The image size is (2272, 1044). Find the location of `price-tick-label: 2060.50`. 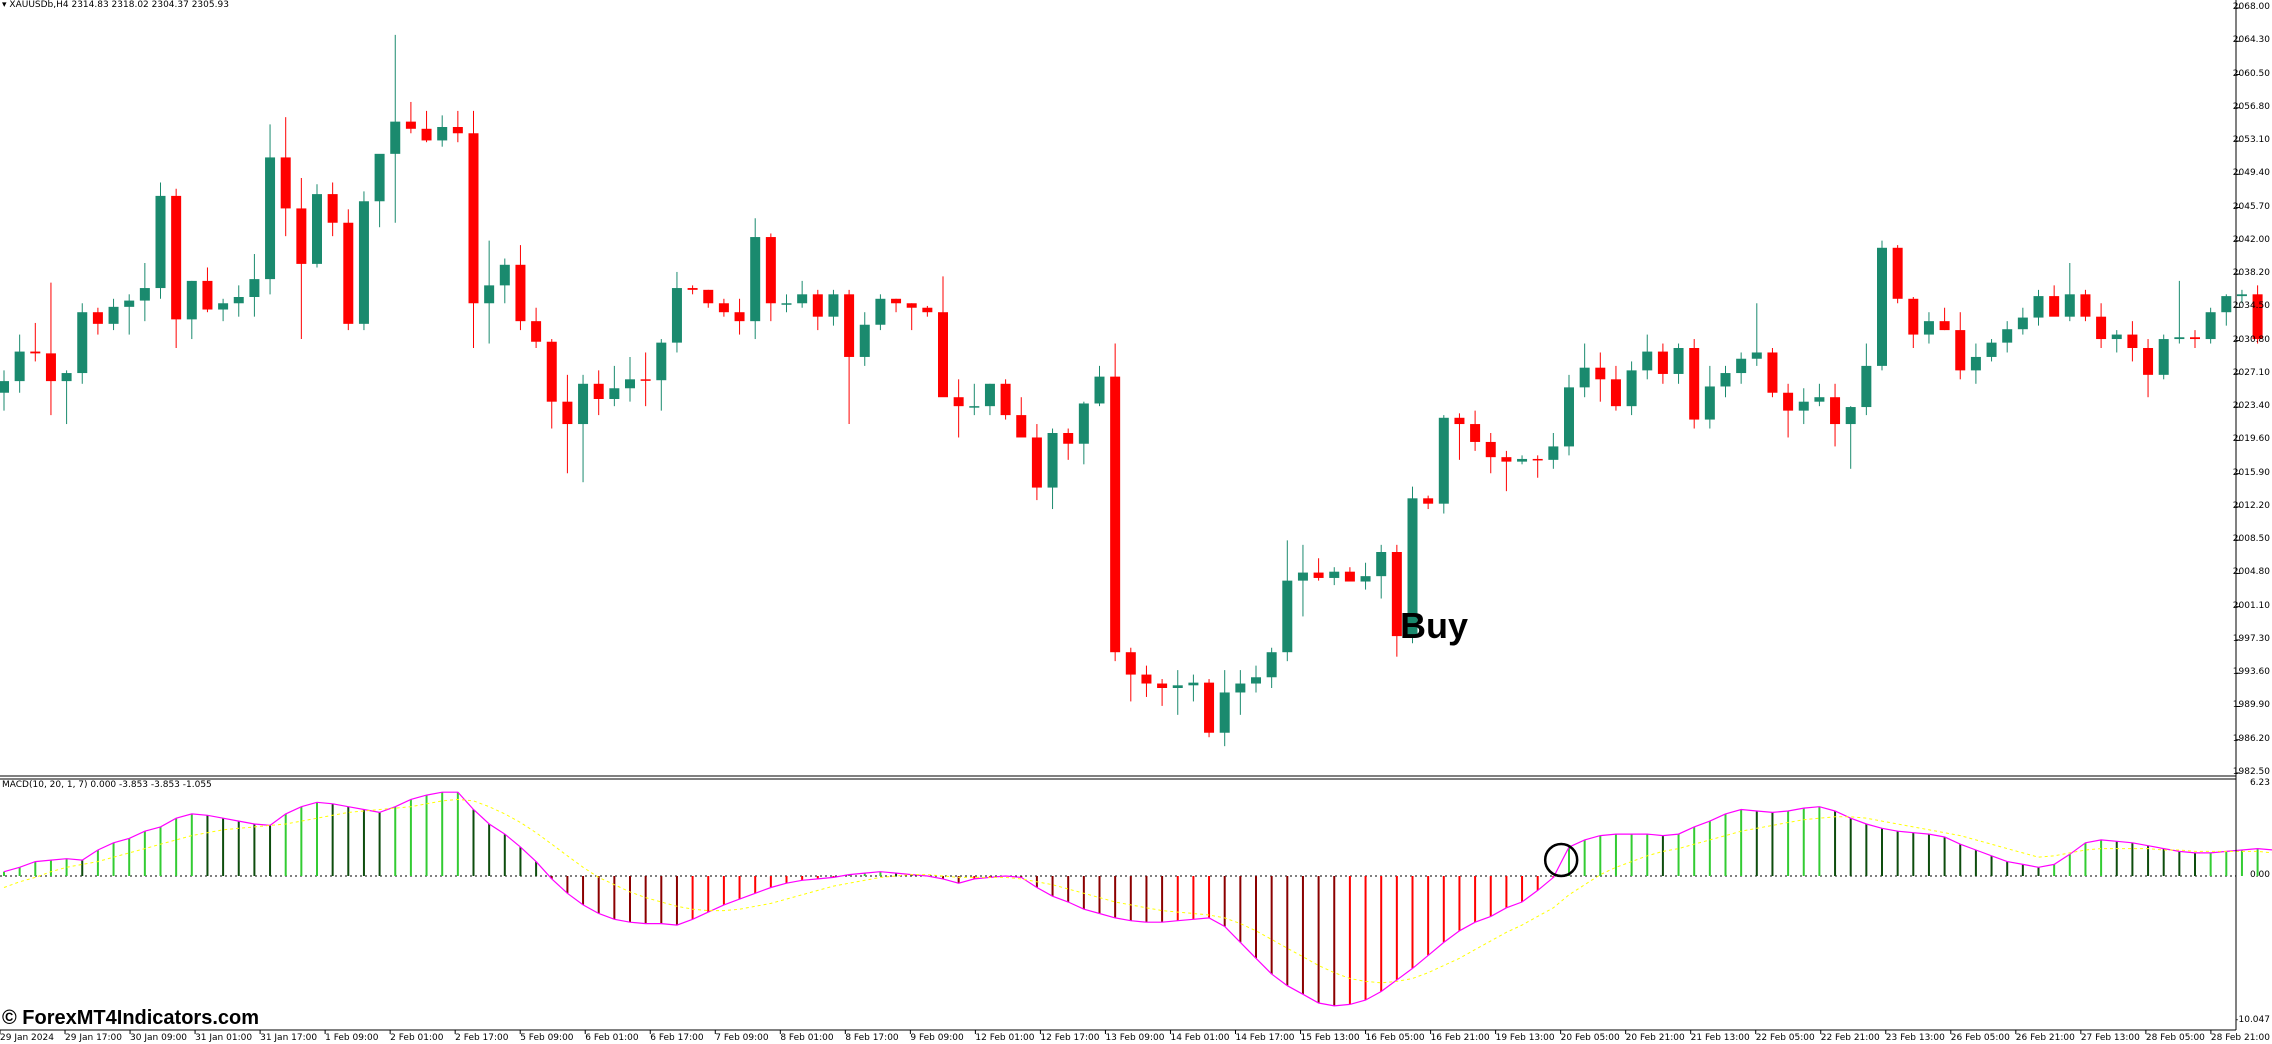

price-tick-label: 2060.50 is located at coordinates (2251, 73).